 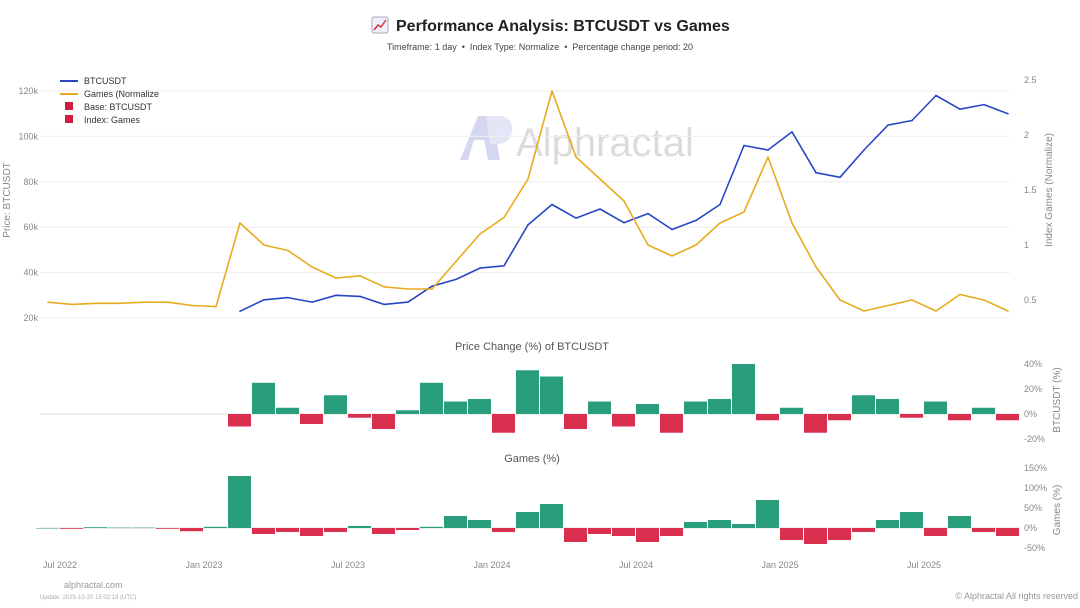 What do you see at coordinates (105, 81) in the screenshot?
I see `legend-label-btc: BTCUSDT` at bounding box center [105, 81].